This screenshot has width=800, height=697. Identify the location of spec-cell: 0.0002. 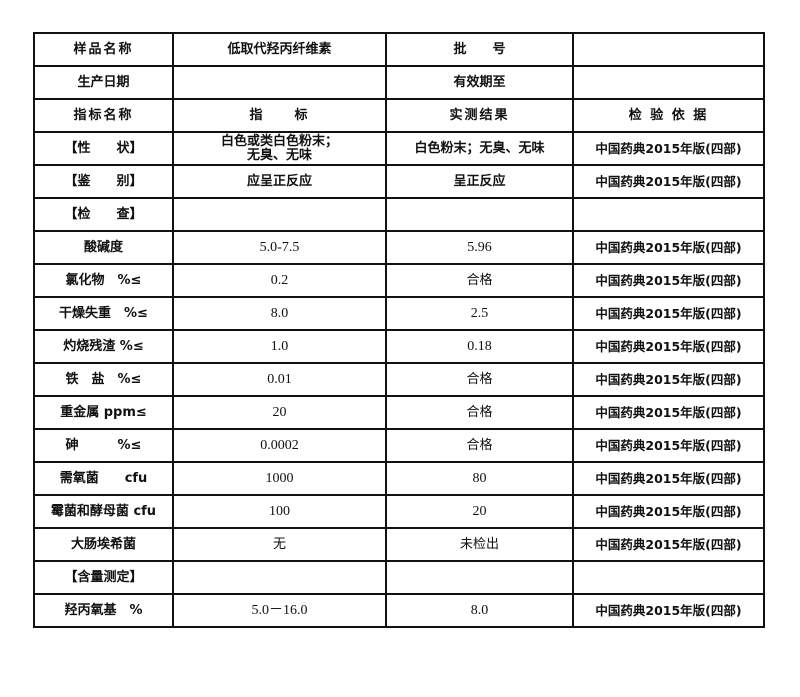
(279, 445).